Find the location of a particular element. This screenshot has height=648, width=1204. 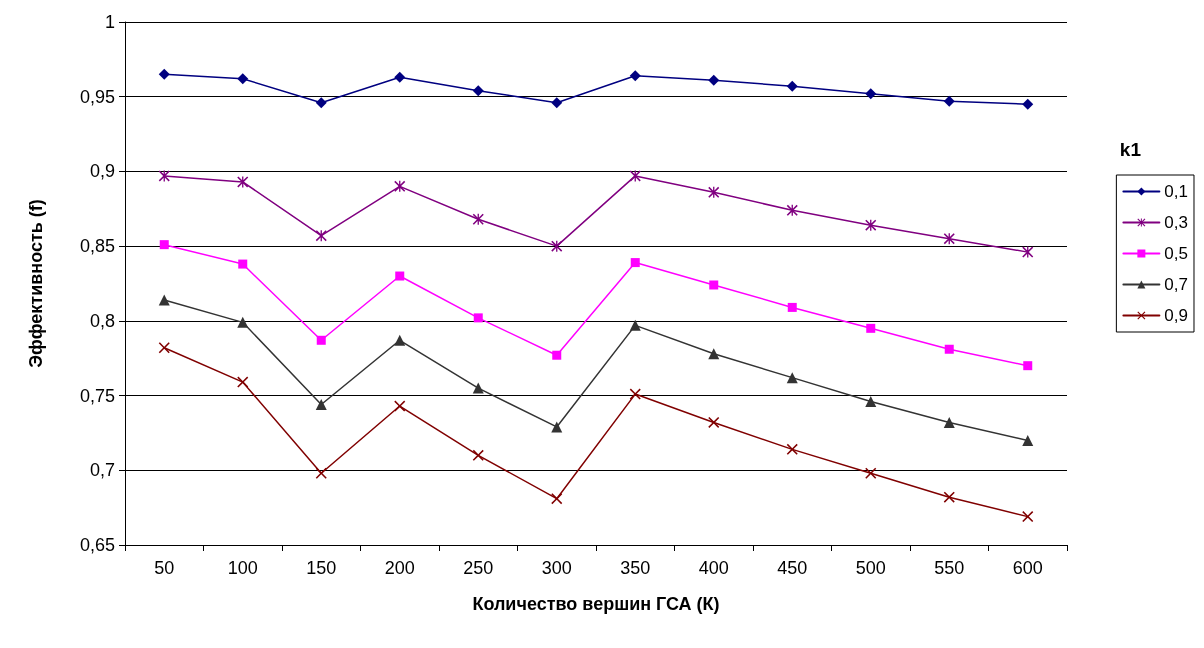

x-tick-label: 50 is located at coordinates (164, 568).